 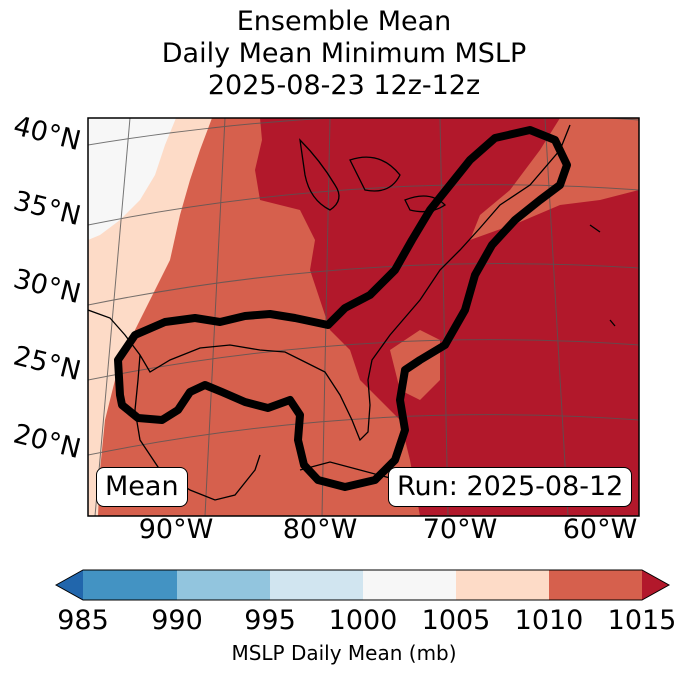 I want to click on colorbar-tick-990: 990, so click(x=177, y=620).